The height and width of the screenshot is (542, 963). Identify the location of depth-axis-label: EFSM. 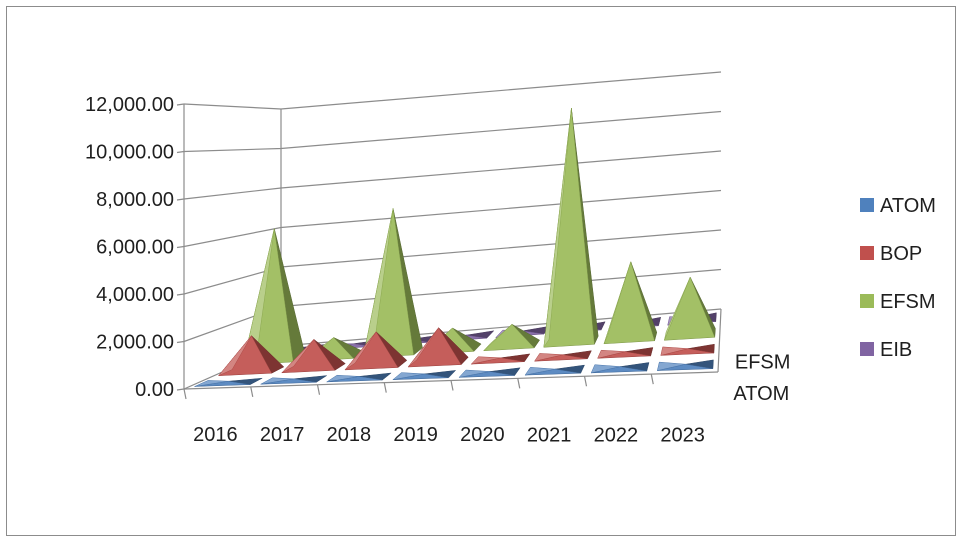
(763, 363).